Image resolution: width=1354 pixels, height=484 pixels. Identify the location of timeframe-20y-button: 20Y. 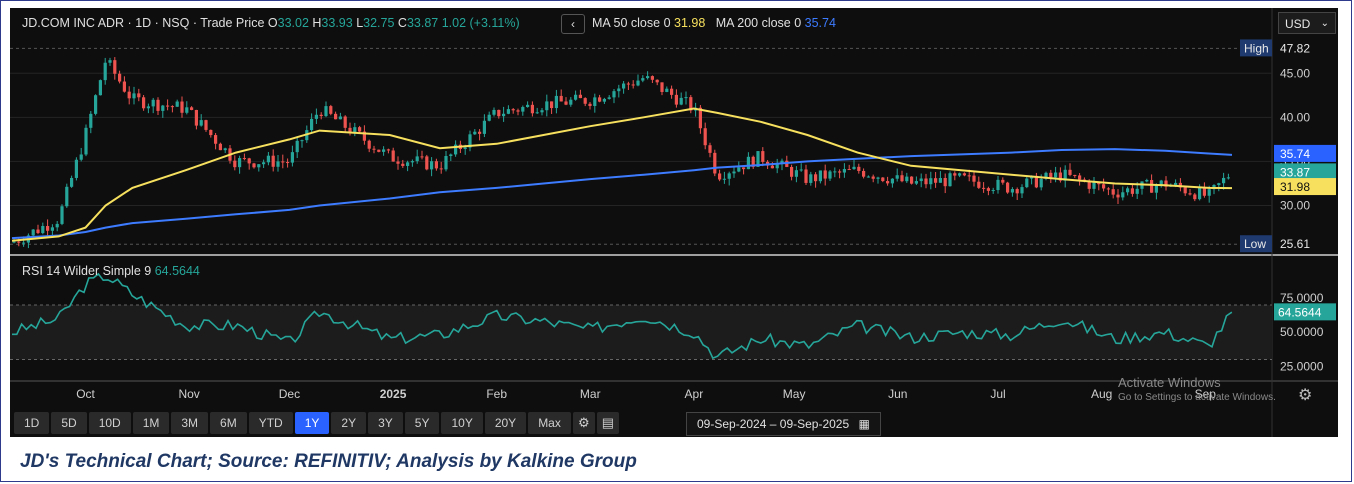
(505, 423).